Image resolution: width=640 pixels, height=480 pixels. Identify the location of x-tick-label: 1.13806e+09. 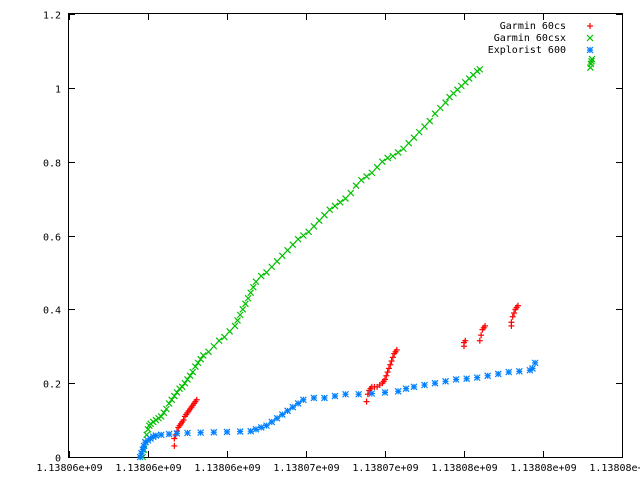
(69, 468).